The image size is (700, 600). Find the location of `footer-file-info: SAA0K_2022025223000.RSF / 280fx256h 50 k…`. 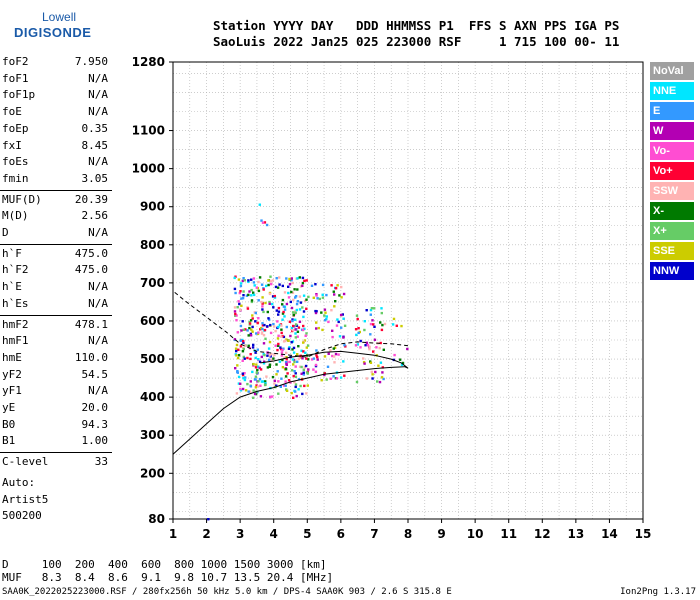

footer-file-info: SAA0K_2022025223000.RSF / 280fx256h 50 k… is located at coordinates (227, 592).